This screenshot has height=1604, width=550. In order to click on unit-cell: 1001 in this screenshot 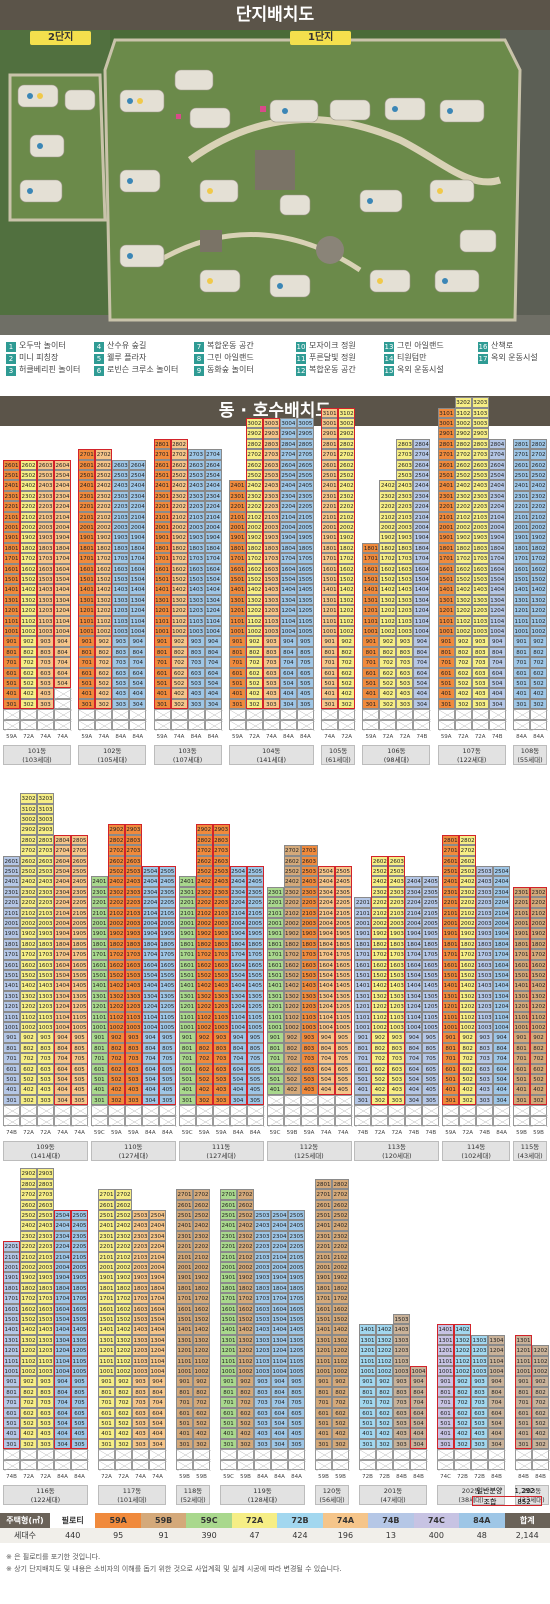, I will do `click(184, 1371)`.